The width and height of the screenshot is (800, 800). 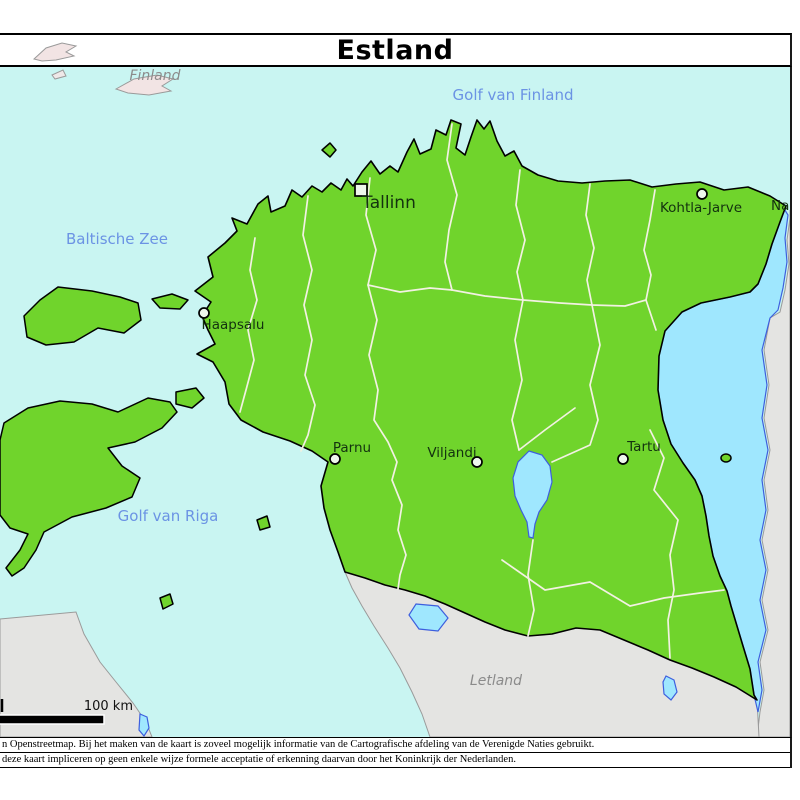 What do you see at coordinates (59, 74) in the screenshot?
I see `island-finland-small` at bounding box center [59, 74].